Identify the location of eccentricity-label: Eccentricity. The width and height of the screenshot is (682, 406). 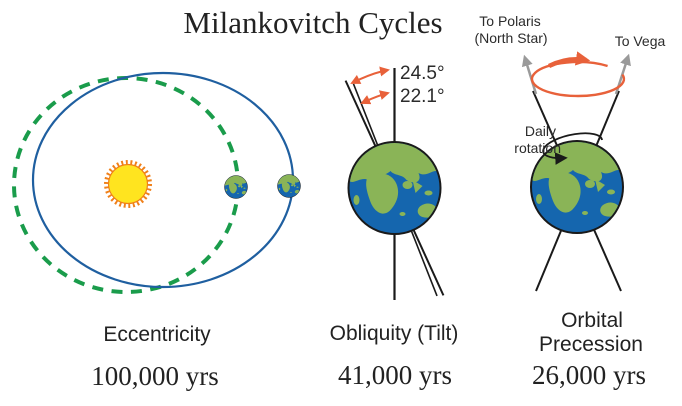
(157, 334).